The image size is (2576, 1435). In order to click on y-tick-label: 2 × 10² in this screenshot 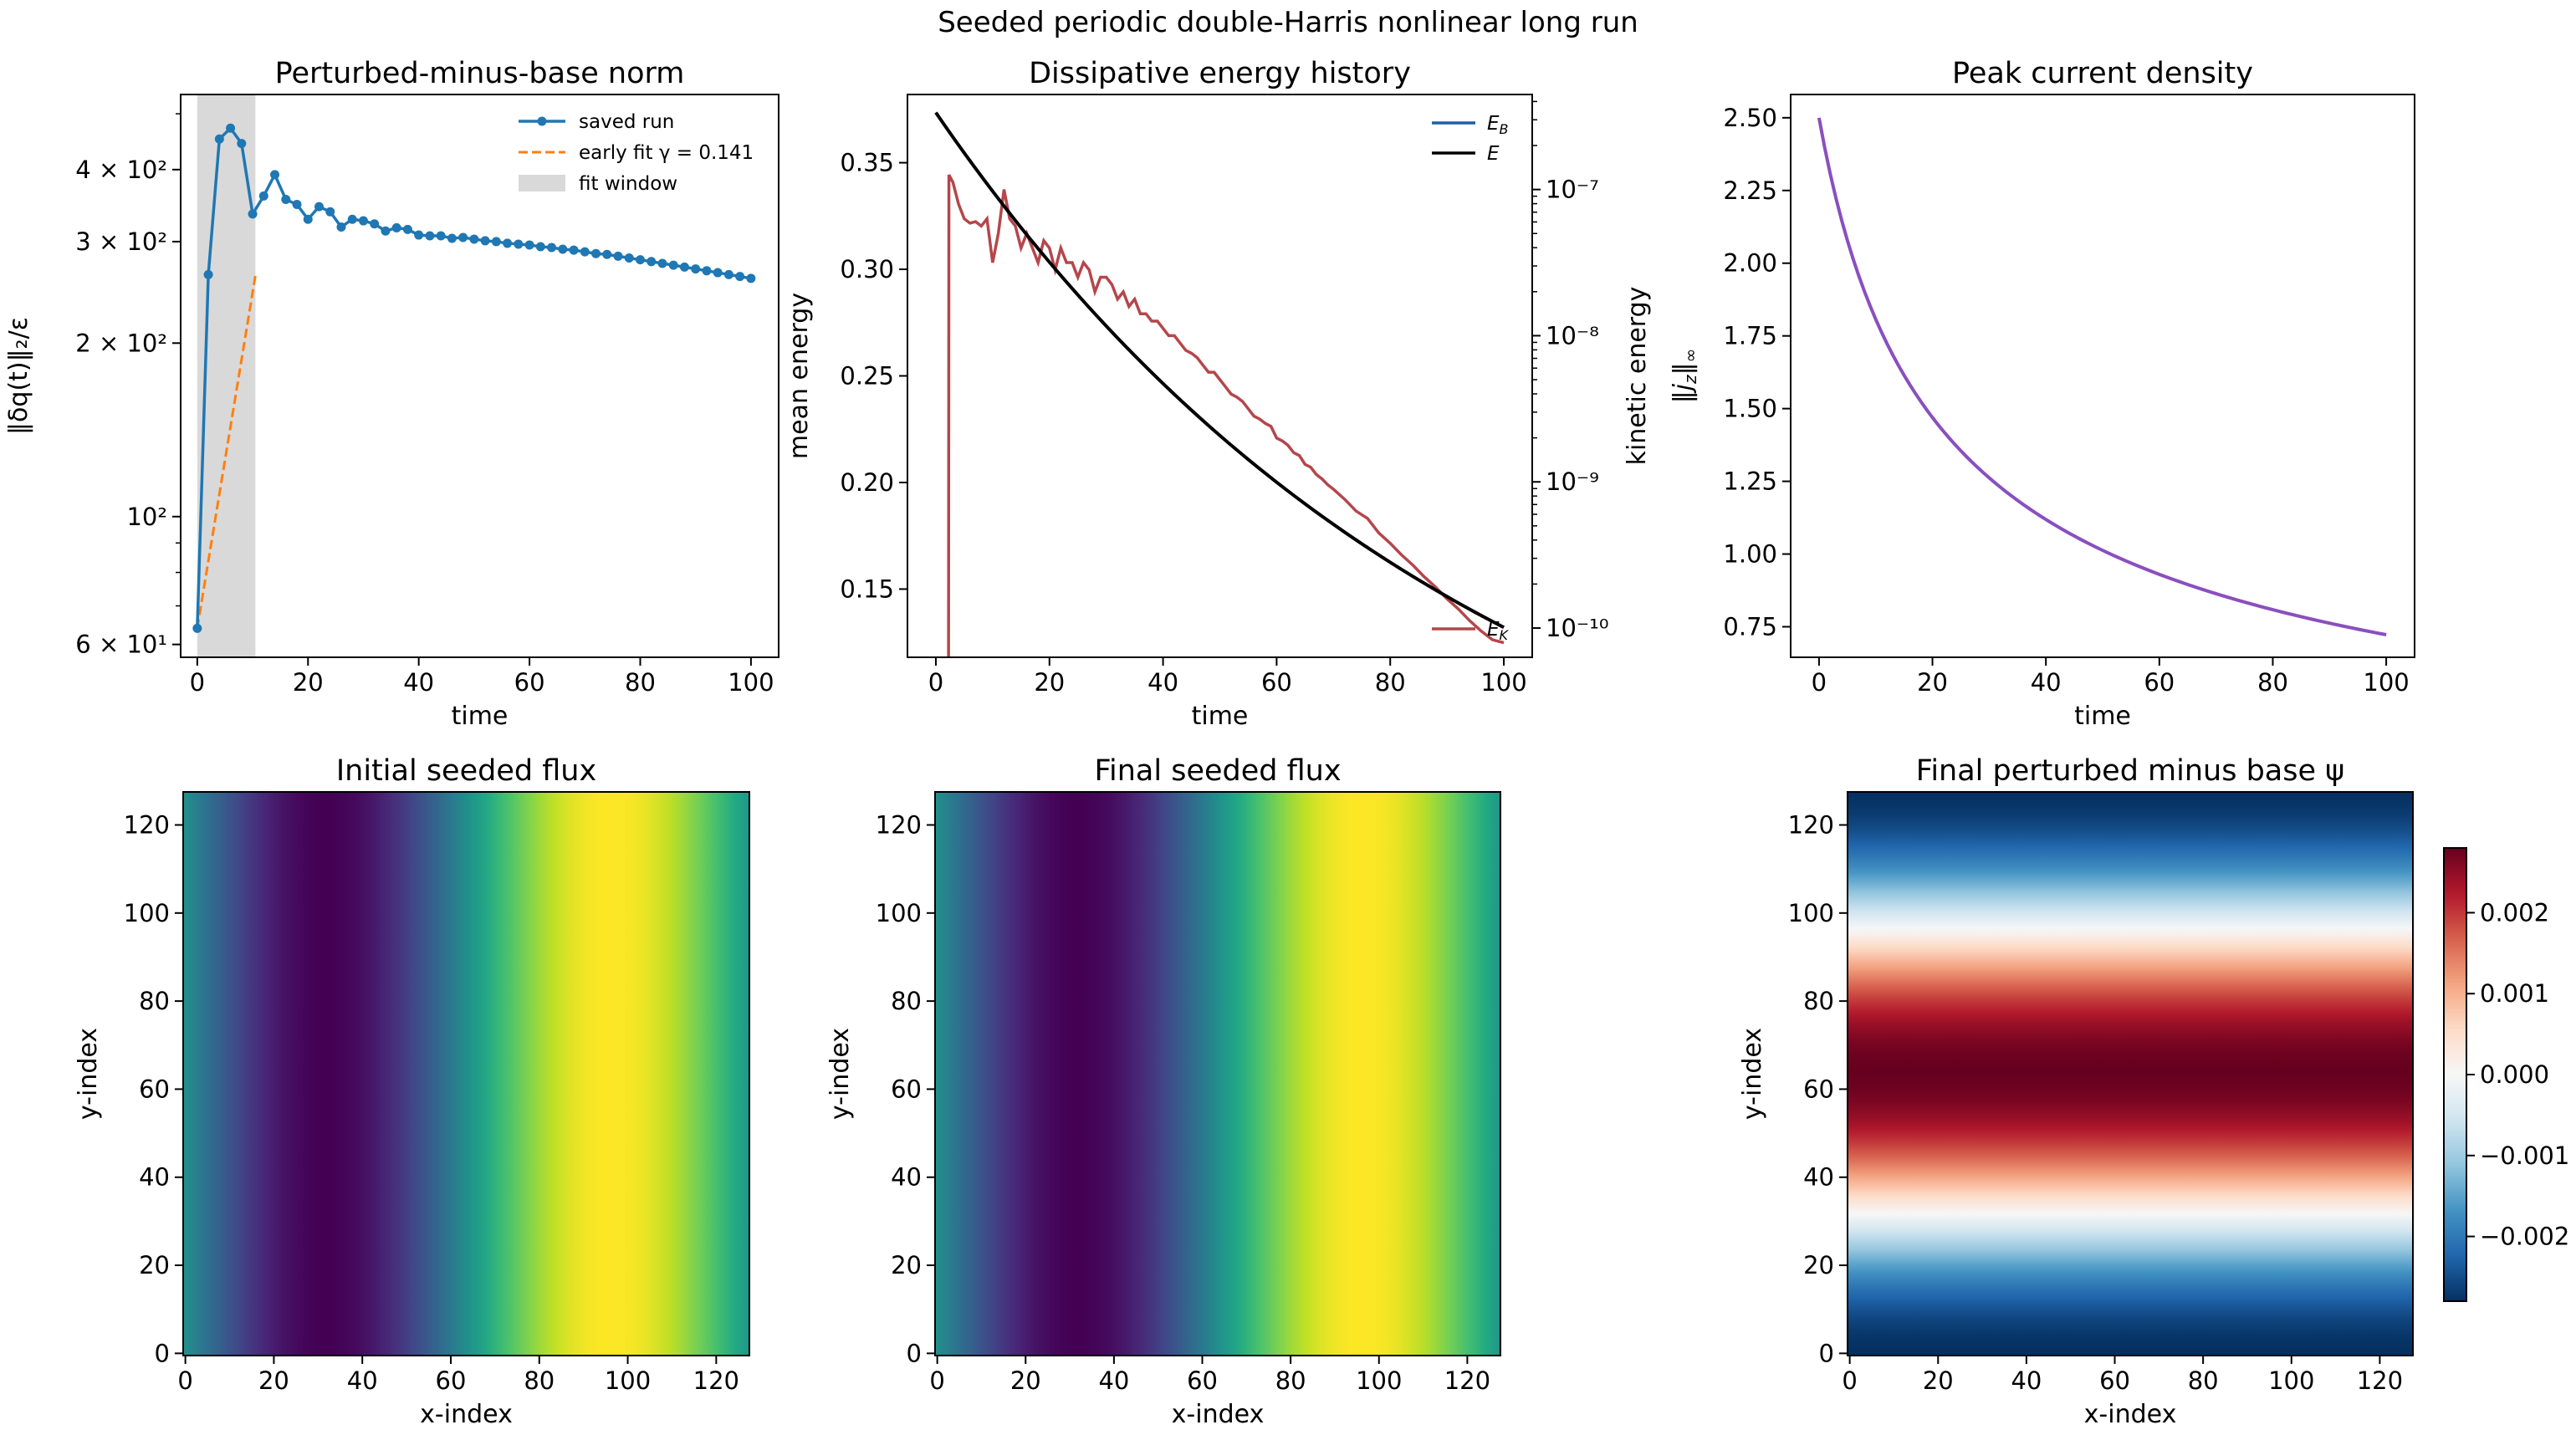, I will do `click(121, 343)`.